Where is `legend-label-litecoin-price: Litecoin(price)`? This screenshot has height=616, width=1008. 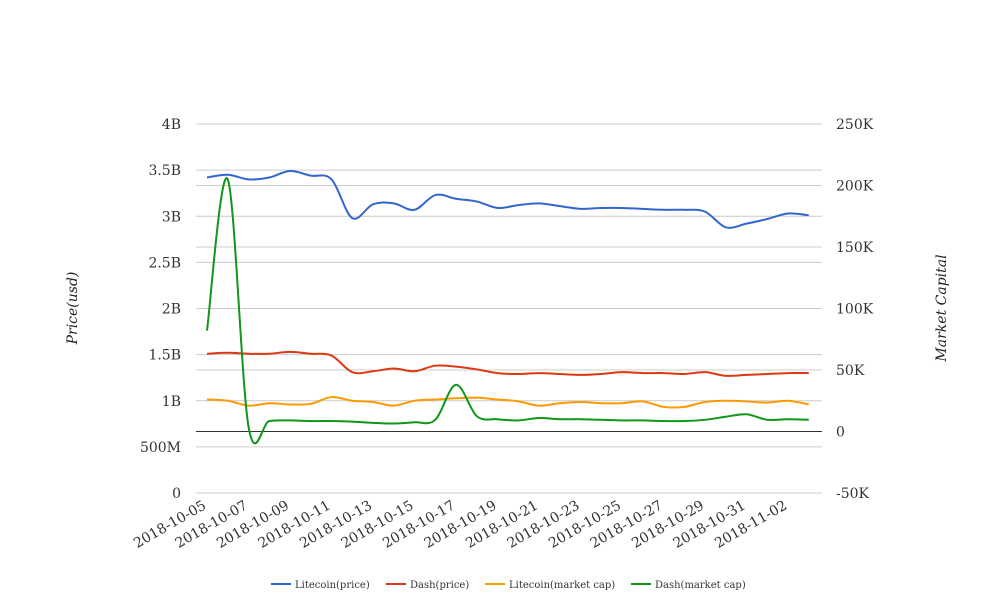
legend-label-litecoin-price: Litecoin(price) is located at coordinates (332, 585).